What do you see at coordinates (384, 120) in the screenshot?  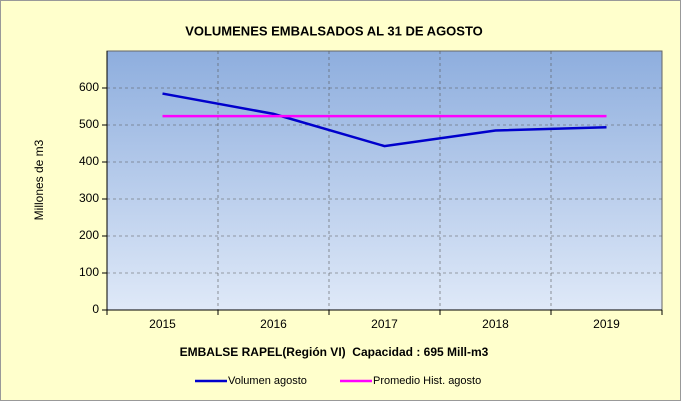 I see `series-line` at bounding box center [384, 120].